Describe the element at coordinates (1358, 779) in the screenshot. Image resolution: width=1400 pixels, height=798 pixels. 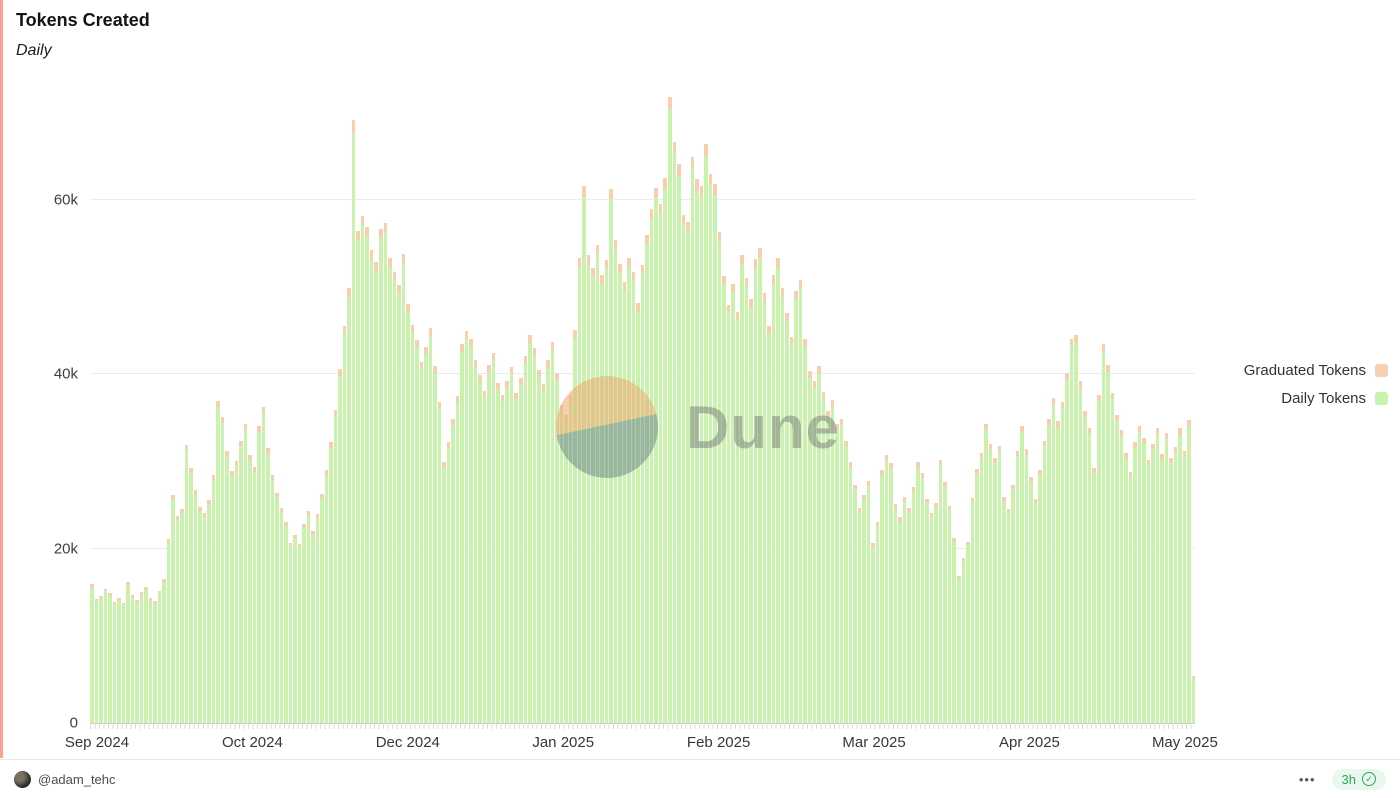
I see `refresh-status-badge: 3h ✓` at that location.